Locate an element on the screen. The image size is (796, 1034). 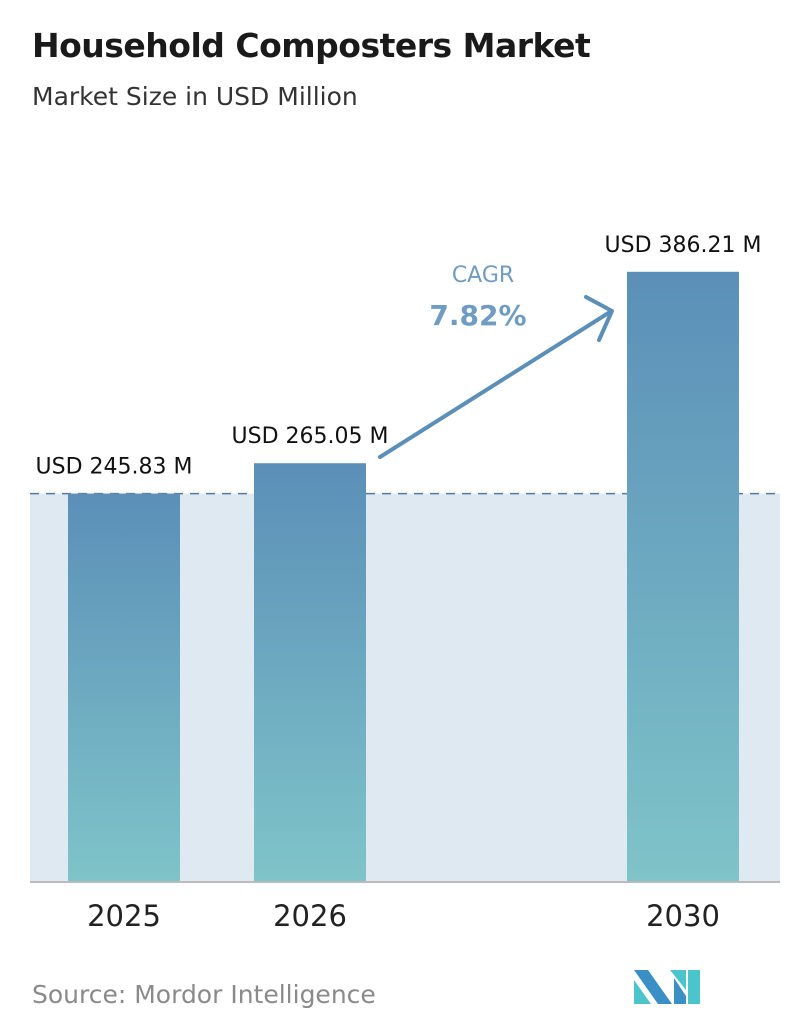
cagr-label: CAGR is located at coordinates (483, 275).